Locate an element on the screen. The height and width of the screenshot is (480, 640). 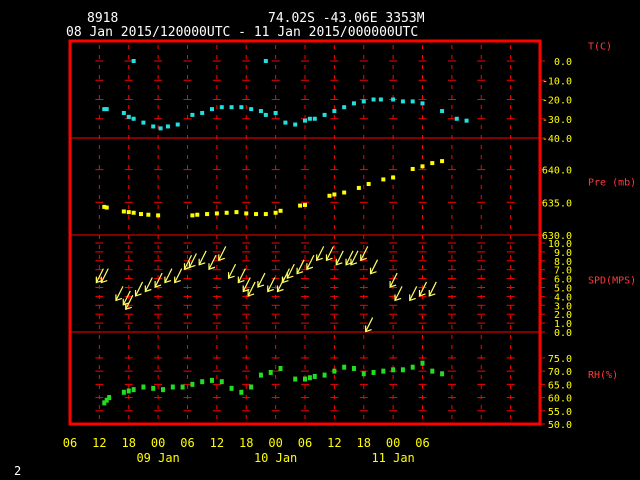
y-tick-label: 9.0 is located at coordinates (563, 253).